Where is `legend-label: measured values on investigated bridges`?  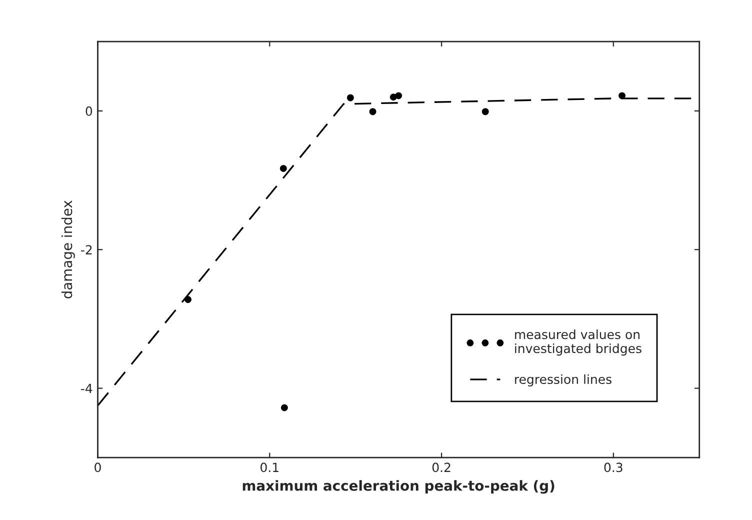
legend-label: measured values on investigated bridges is located at coordinates (578, 342).